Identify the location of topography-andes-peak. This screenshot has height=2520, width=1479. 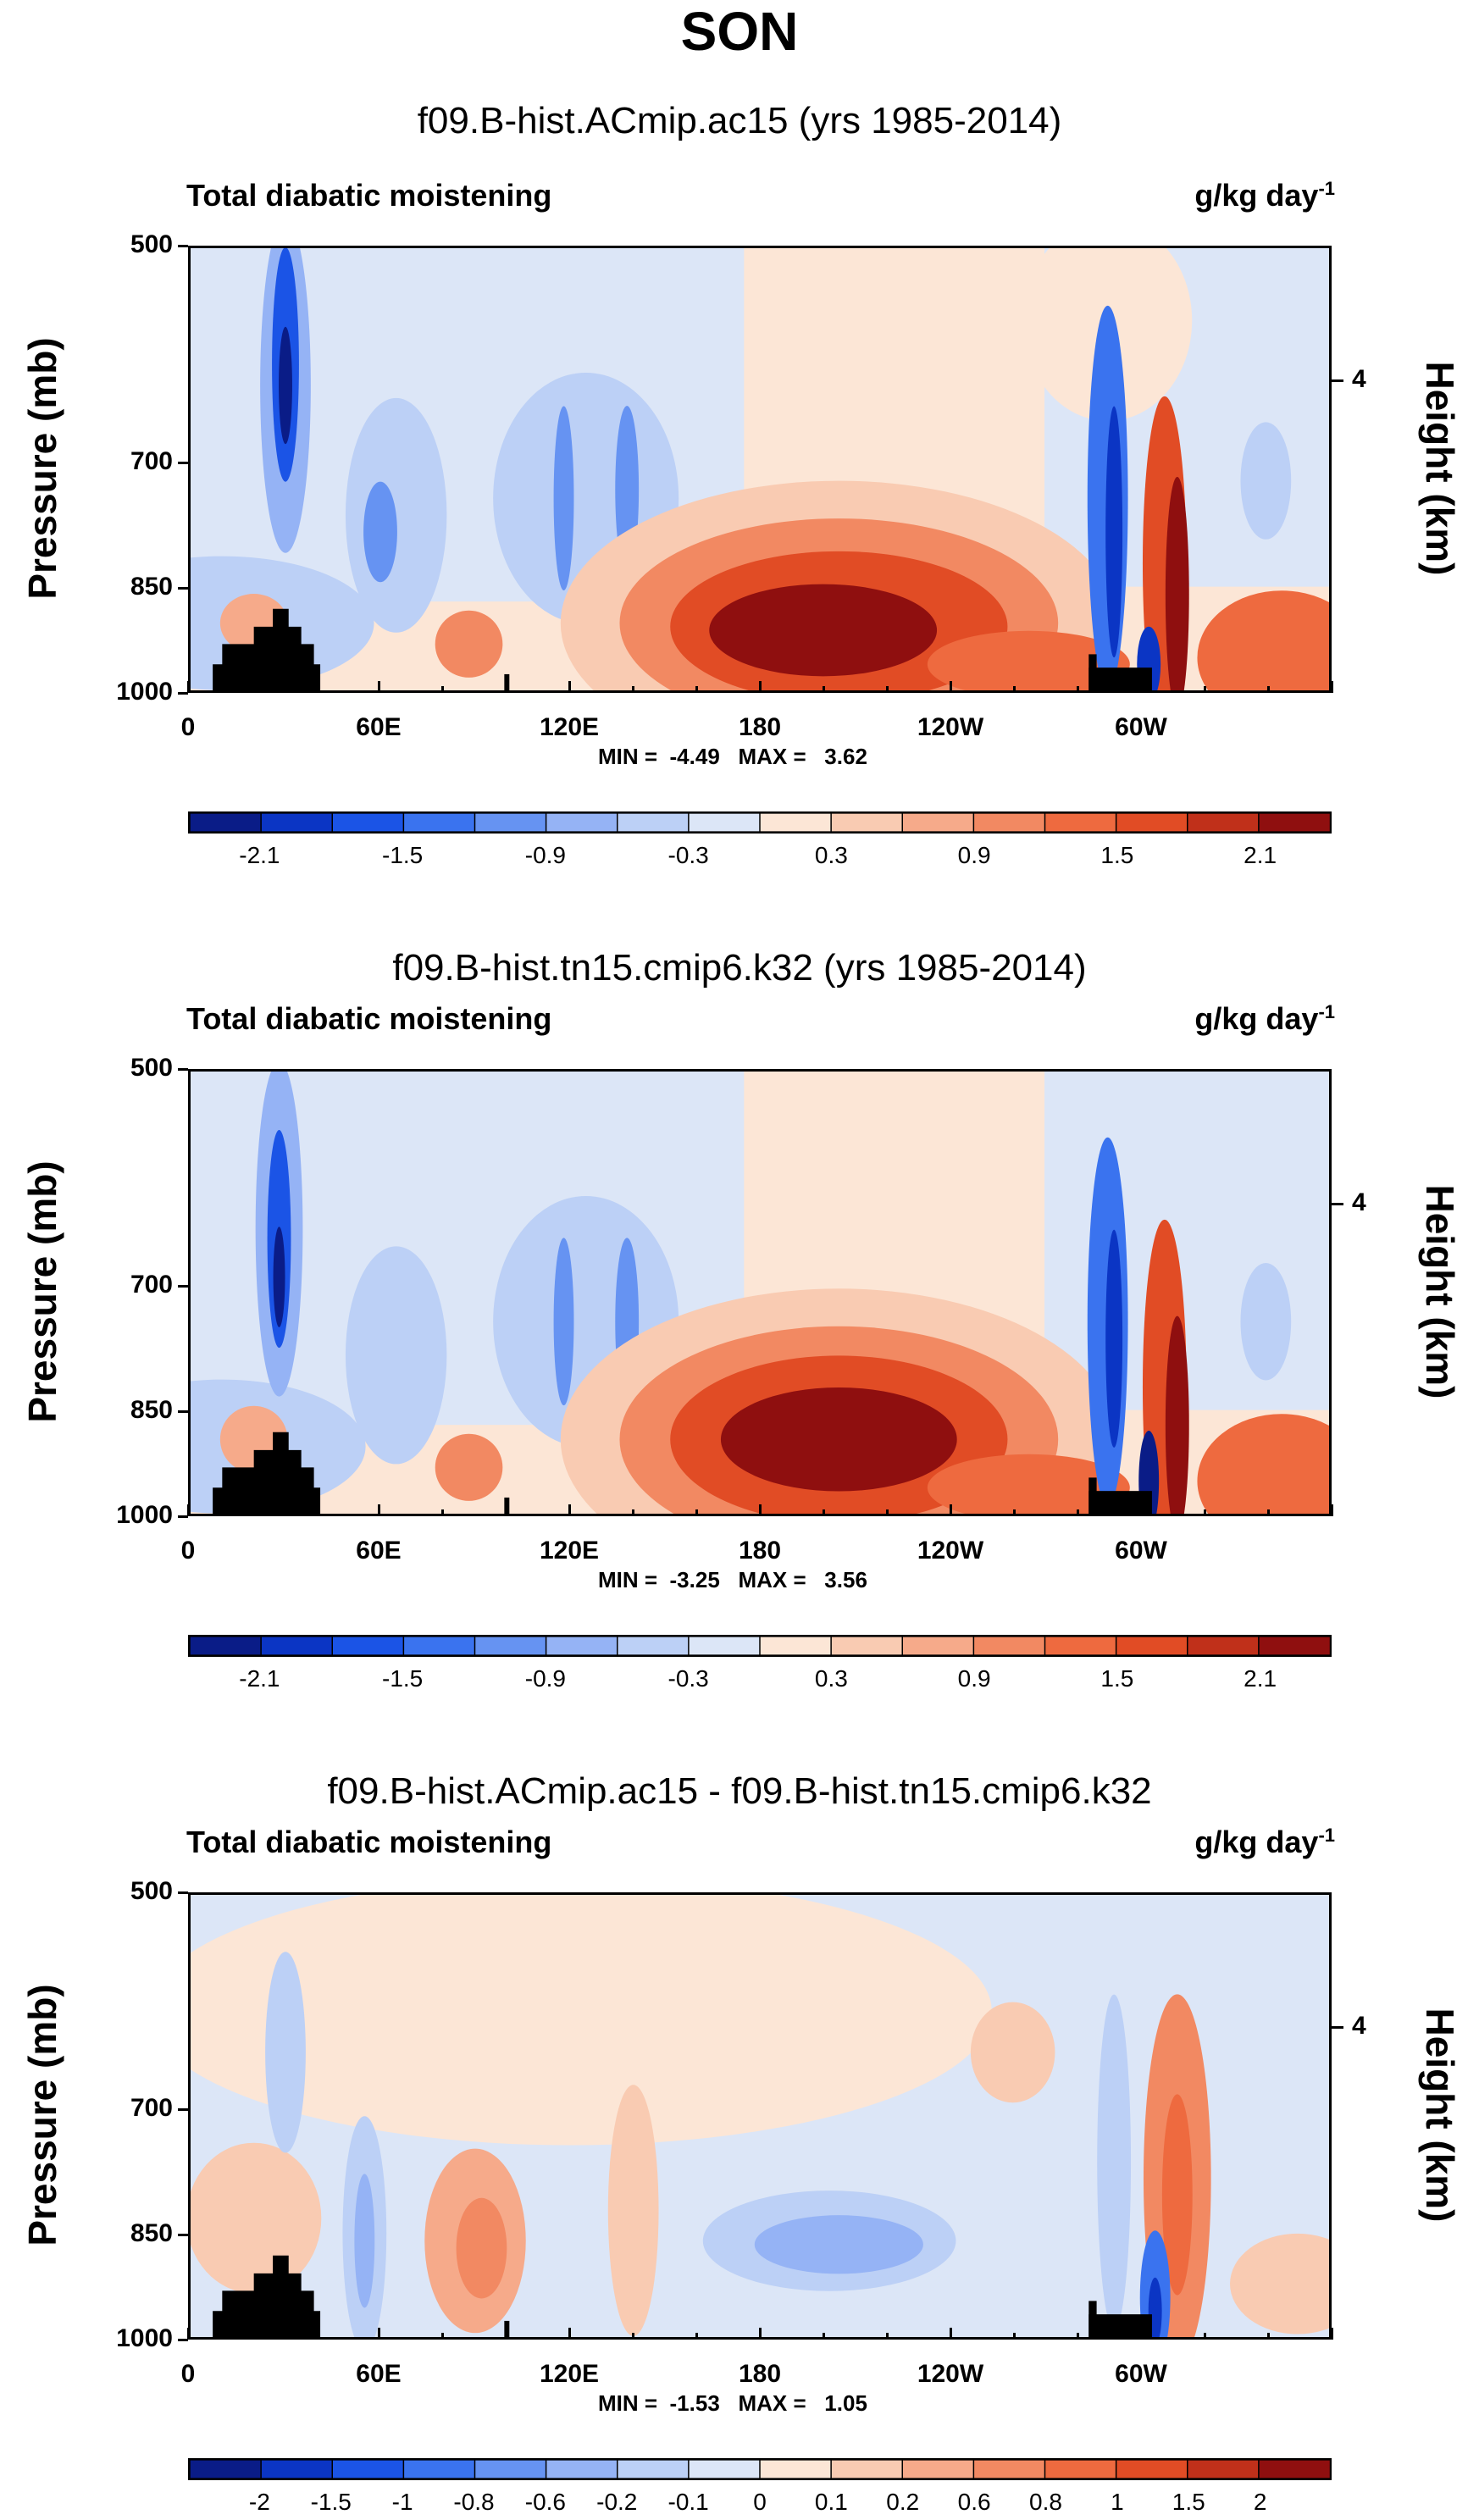
(1092, 672).